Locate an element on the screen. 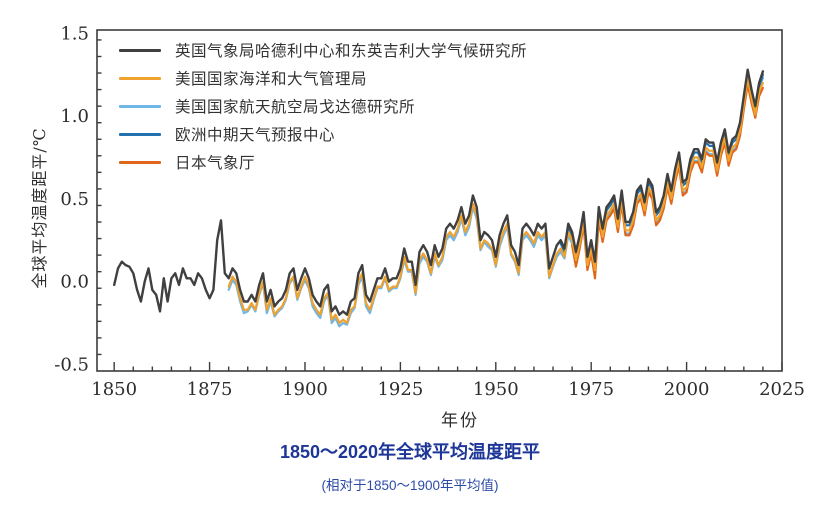  legend-item-noaa: 美国国家海洋和大气管理局 is located at coordinates (323, 78).